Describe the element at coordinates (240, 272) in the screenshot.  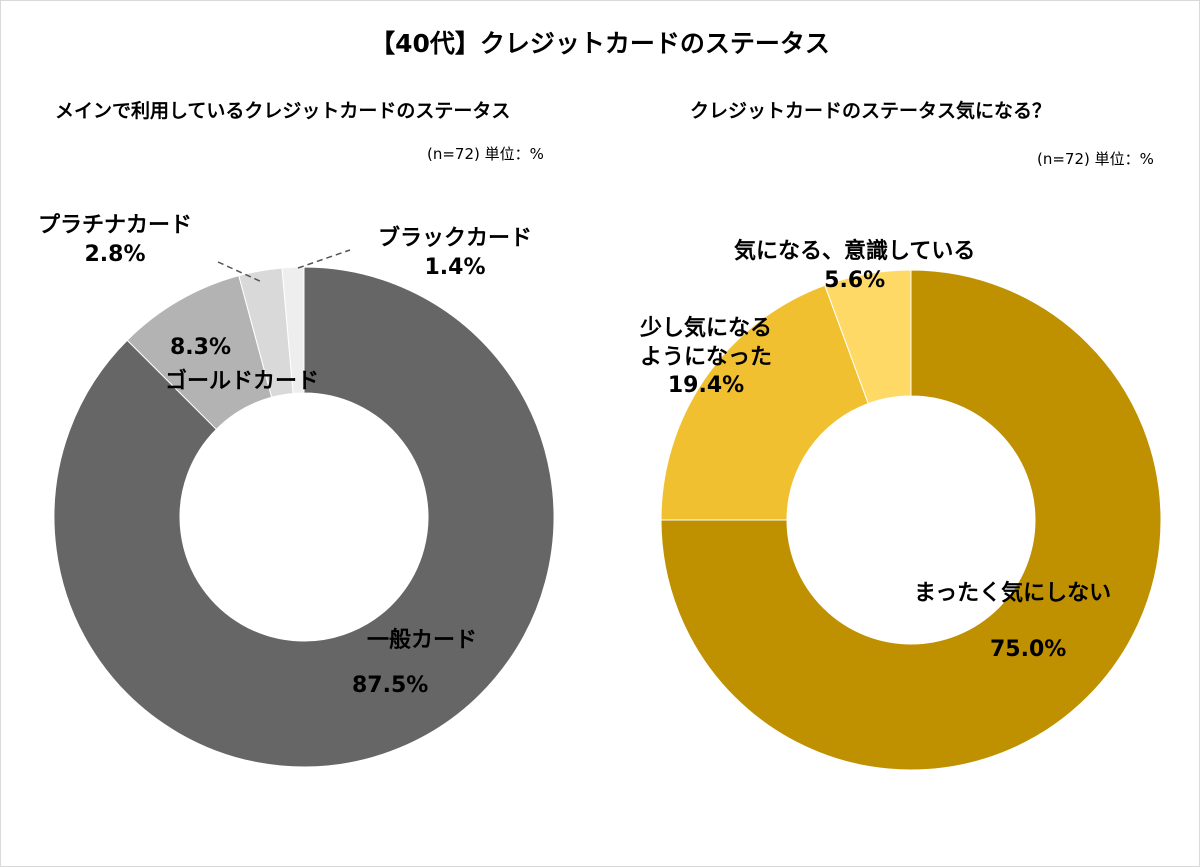
I see `platinum-leader-line` at that location.